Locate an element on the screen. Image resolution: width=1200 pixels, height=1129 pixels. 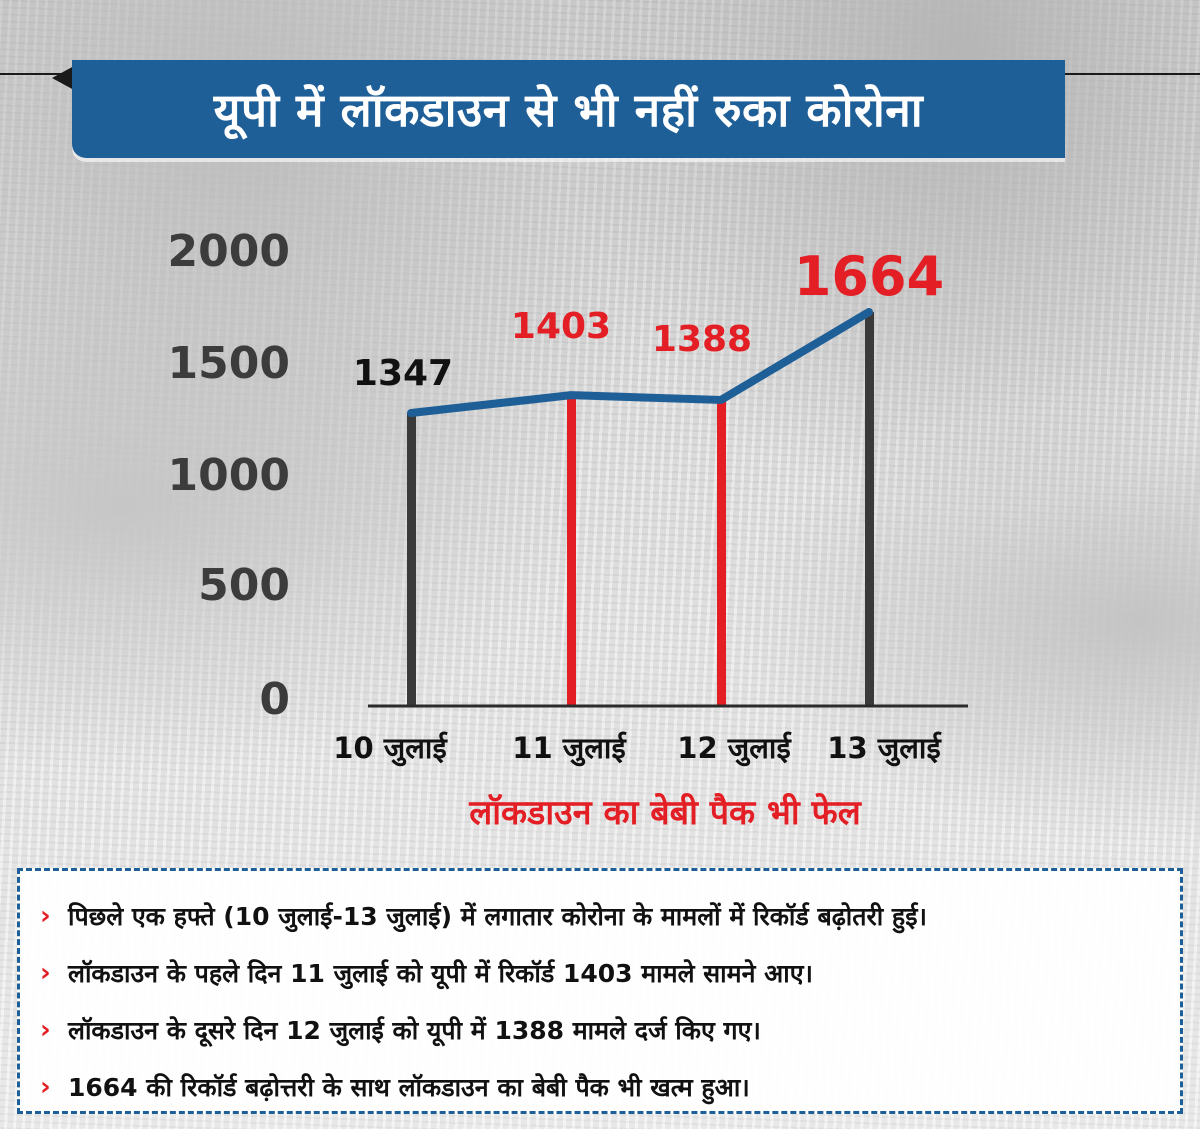
x-axis-ticks: 10 जुलाई 11 जुलाई 12 जुलाई 13 जुलाई is located at coordinates (637, 749).